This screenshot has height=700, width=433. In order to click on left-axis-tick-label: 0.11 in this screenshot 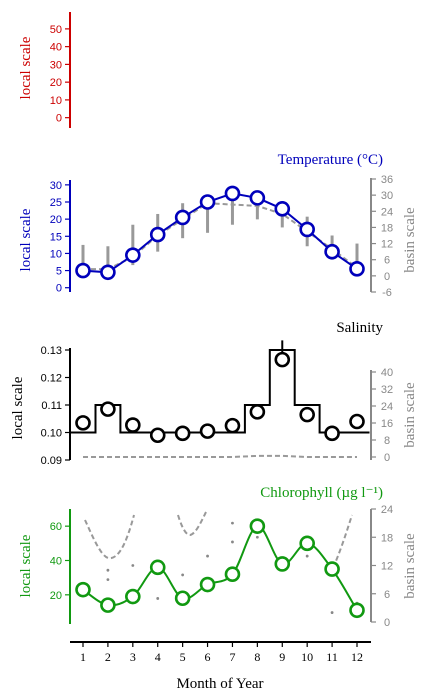, I will do `click(51, 406)`.